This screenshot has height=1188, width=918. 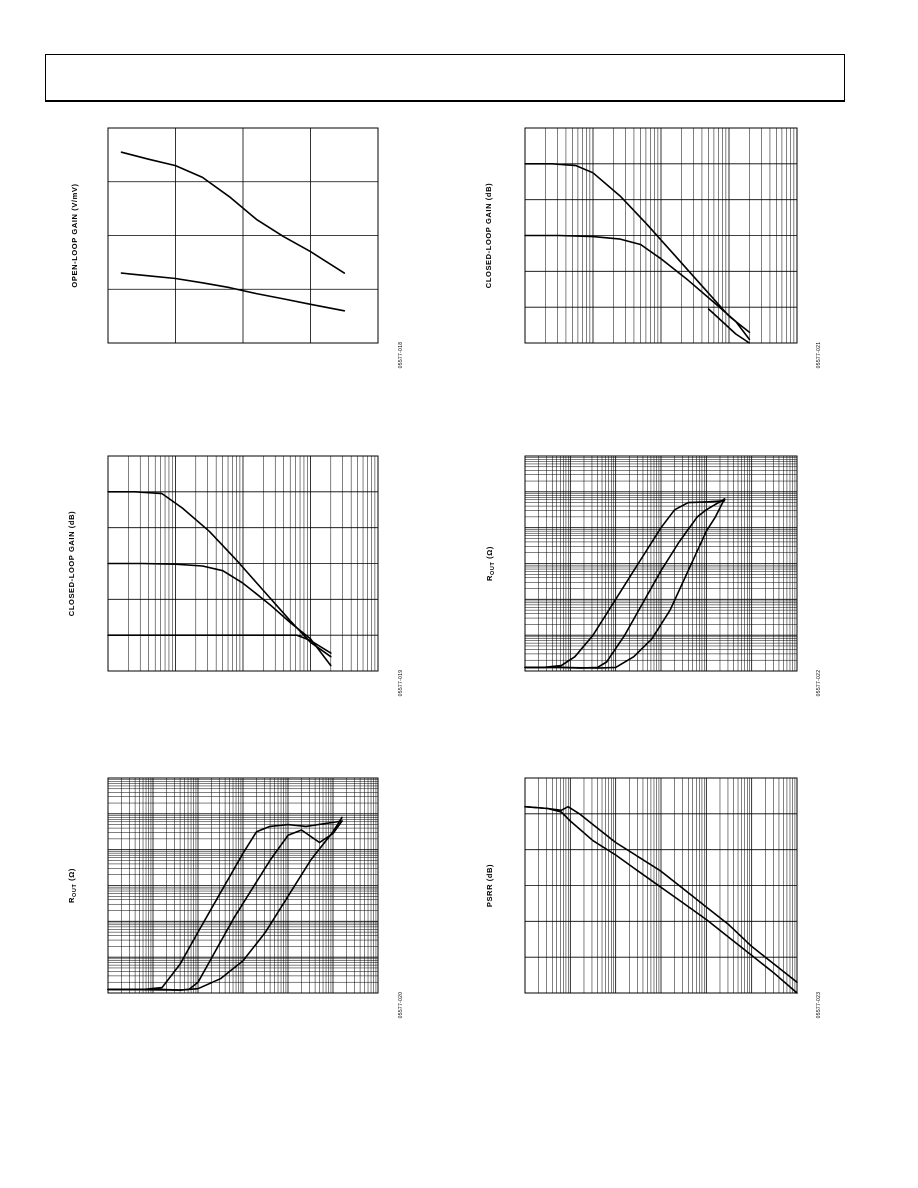 I want to click on figure-id: 05577-023, so click(x=819, y=1005).